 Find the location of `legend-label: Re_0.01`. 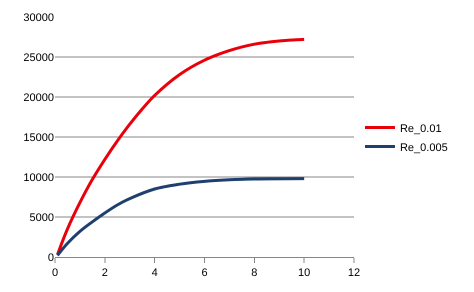

legend-label: Re_0.01 is located at coordinates (421, 128).